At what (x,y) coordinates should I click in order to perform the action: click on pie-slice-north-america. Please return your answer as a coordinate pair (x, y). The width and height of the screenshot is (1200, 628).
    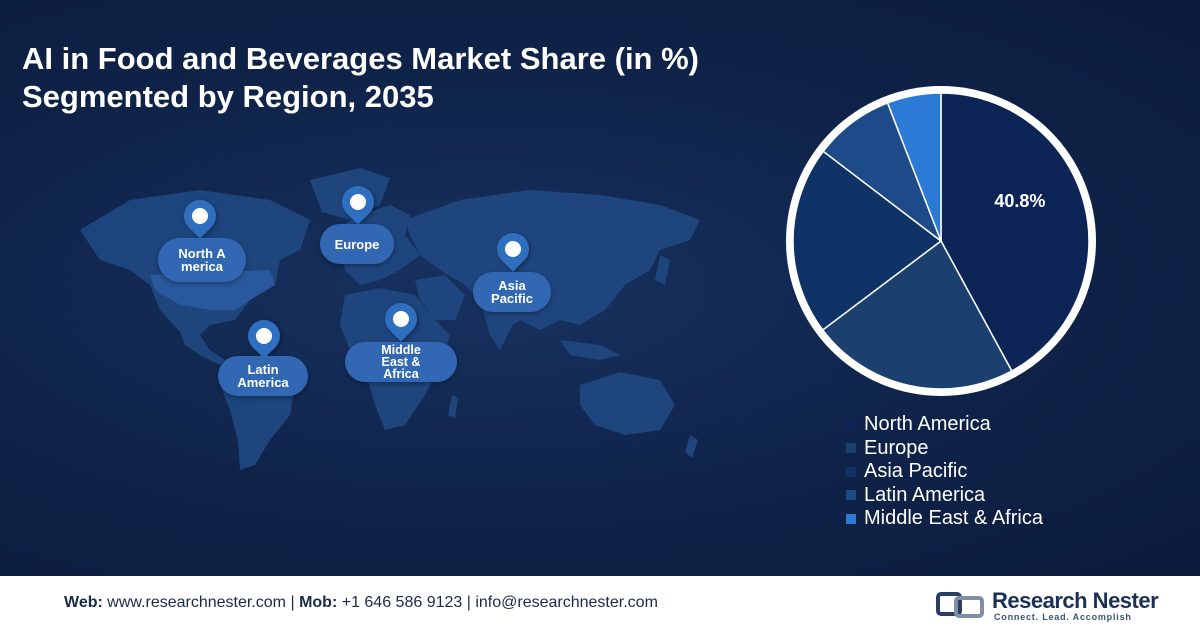
    Looking at the image, I should click on (1015, 232).